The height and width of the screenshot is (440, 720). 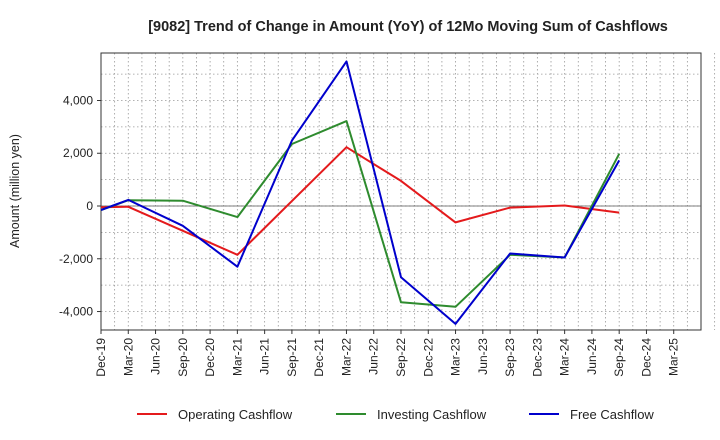 I want to click on x-tick-label: Sep-23, so click(x=510, y=357).